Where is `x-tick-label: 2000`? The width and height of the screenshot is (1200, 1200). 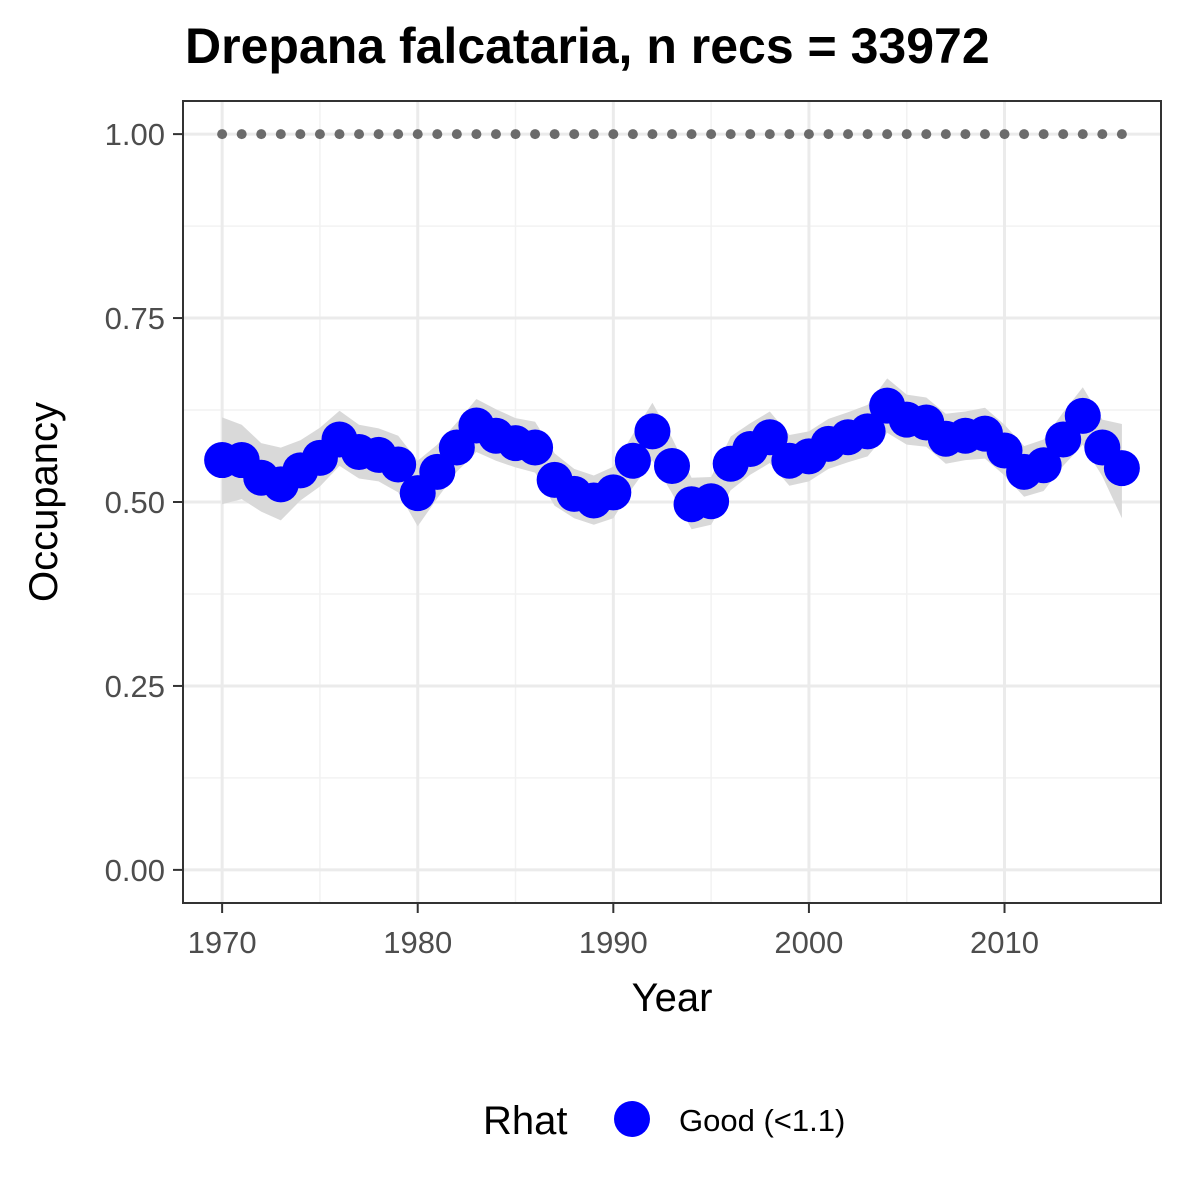
x-tick-label: 2000 is located at coordinates (808, 942).